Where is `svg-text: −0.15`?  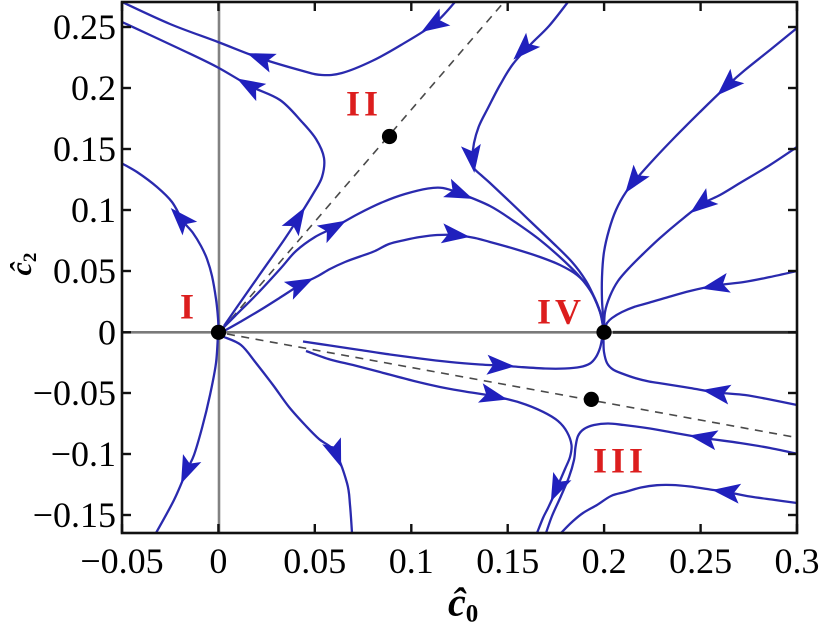
svg-text: −0.15 is located at coordinates (74, 515).